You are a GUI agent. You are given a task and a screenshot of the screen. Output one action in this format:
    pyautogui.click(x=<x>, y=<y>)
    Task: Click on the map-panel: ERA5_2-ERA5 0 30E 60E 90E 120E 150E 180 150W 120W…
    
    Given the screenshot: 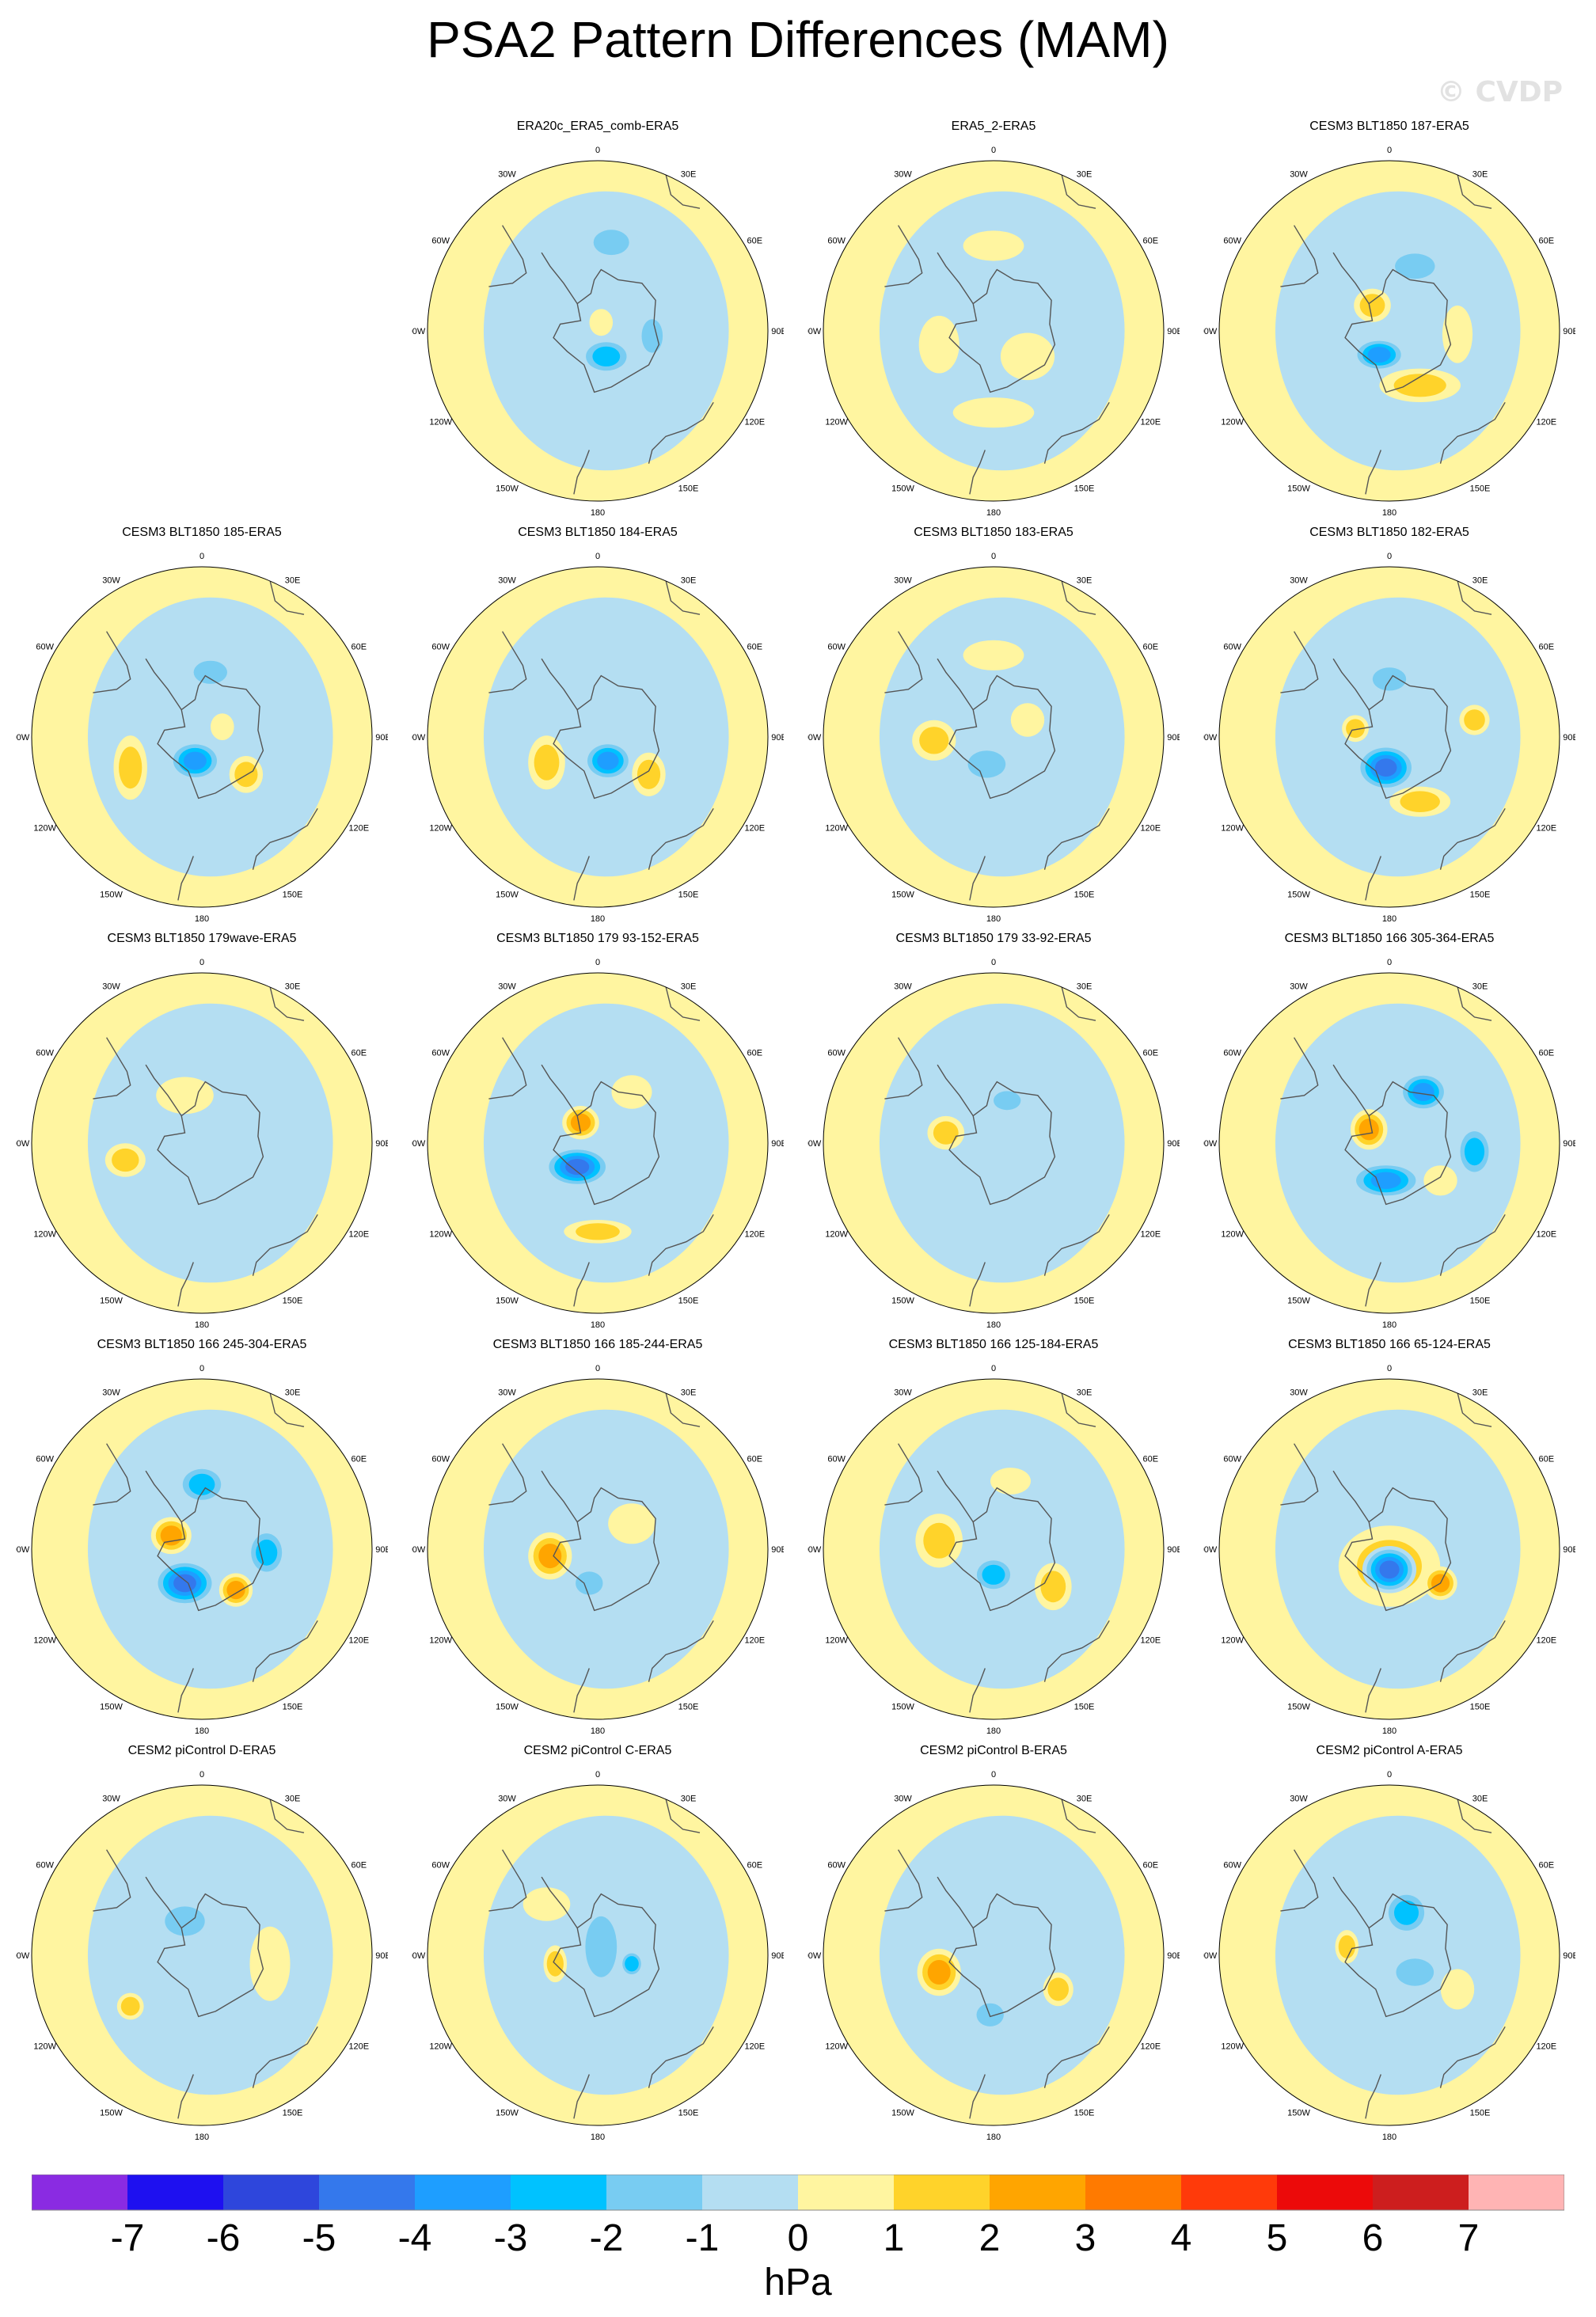 What is the action you would take?
    pyautogui.click(x=994, y=320)
    